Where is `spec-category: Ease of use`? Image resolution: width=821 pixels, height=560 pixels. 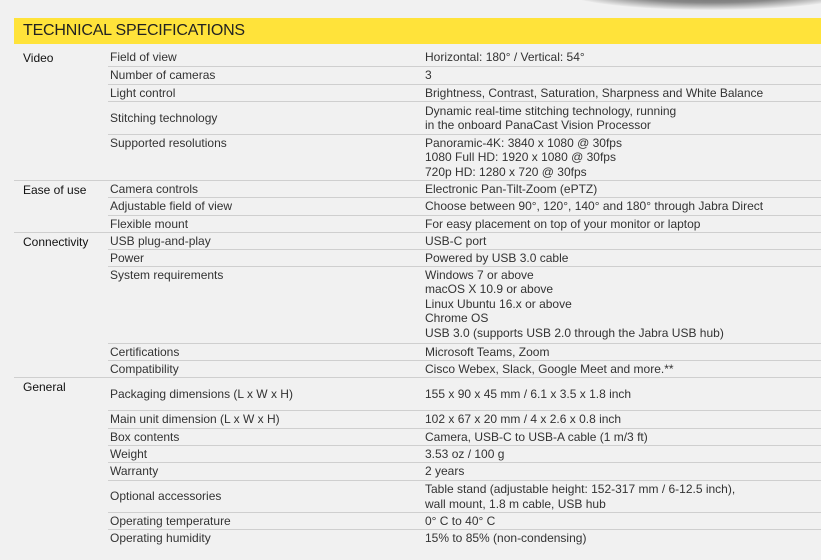 spec-category: Ease of use is located at coordinates (55, 190).